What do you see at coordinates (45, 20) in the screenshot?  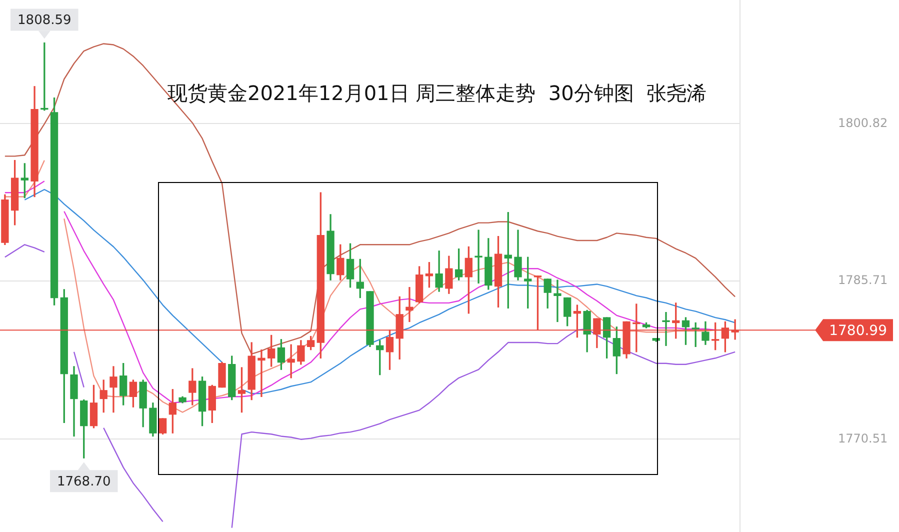 I see `annotation: 1808.59` at bounding box center [45, 20].